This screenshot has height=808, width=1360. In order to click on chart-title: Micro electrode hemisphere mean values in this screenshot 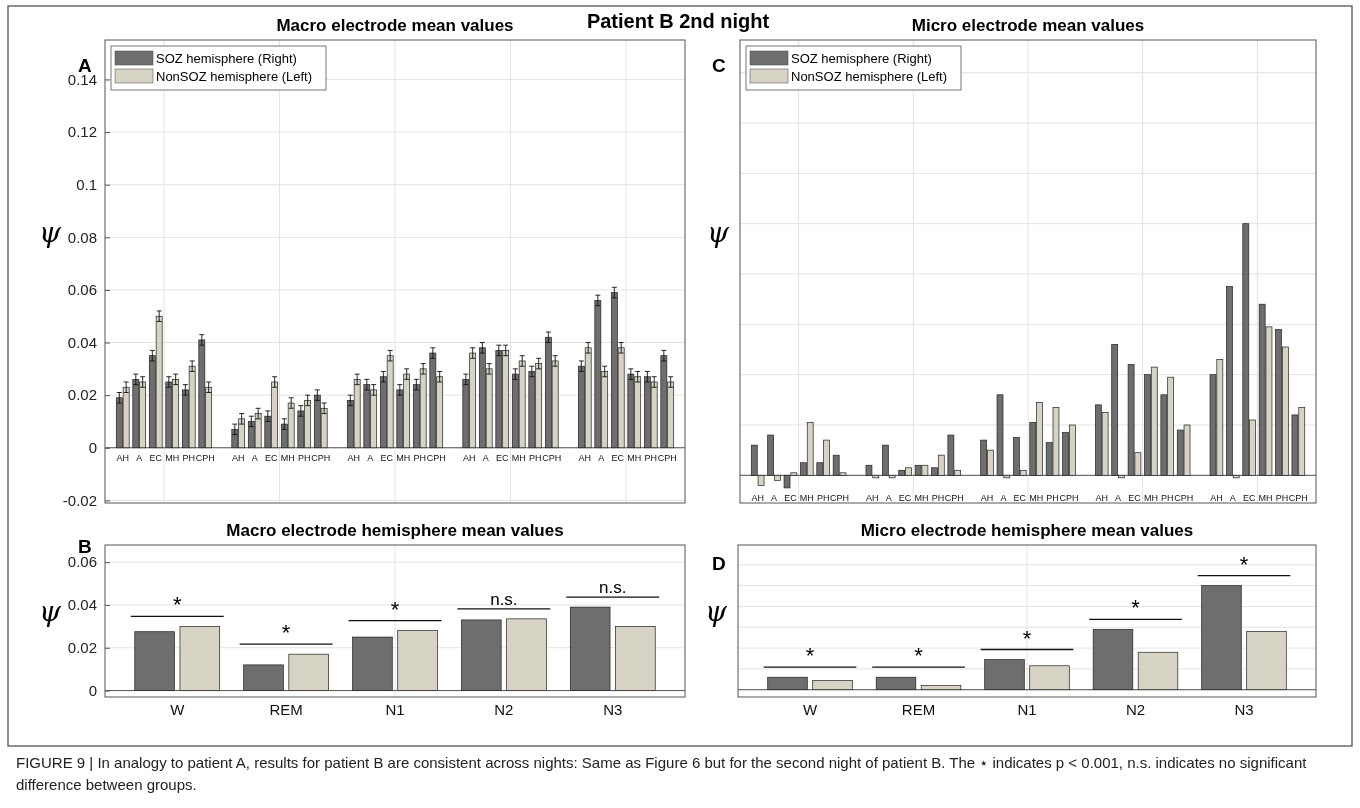, I will do `click(1027, 530)`.